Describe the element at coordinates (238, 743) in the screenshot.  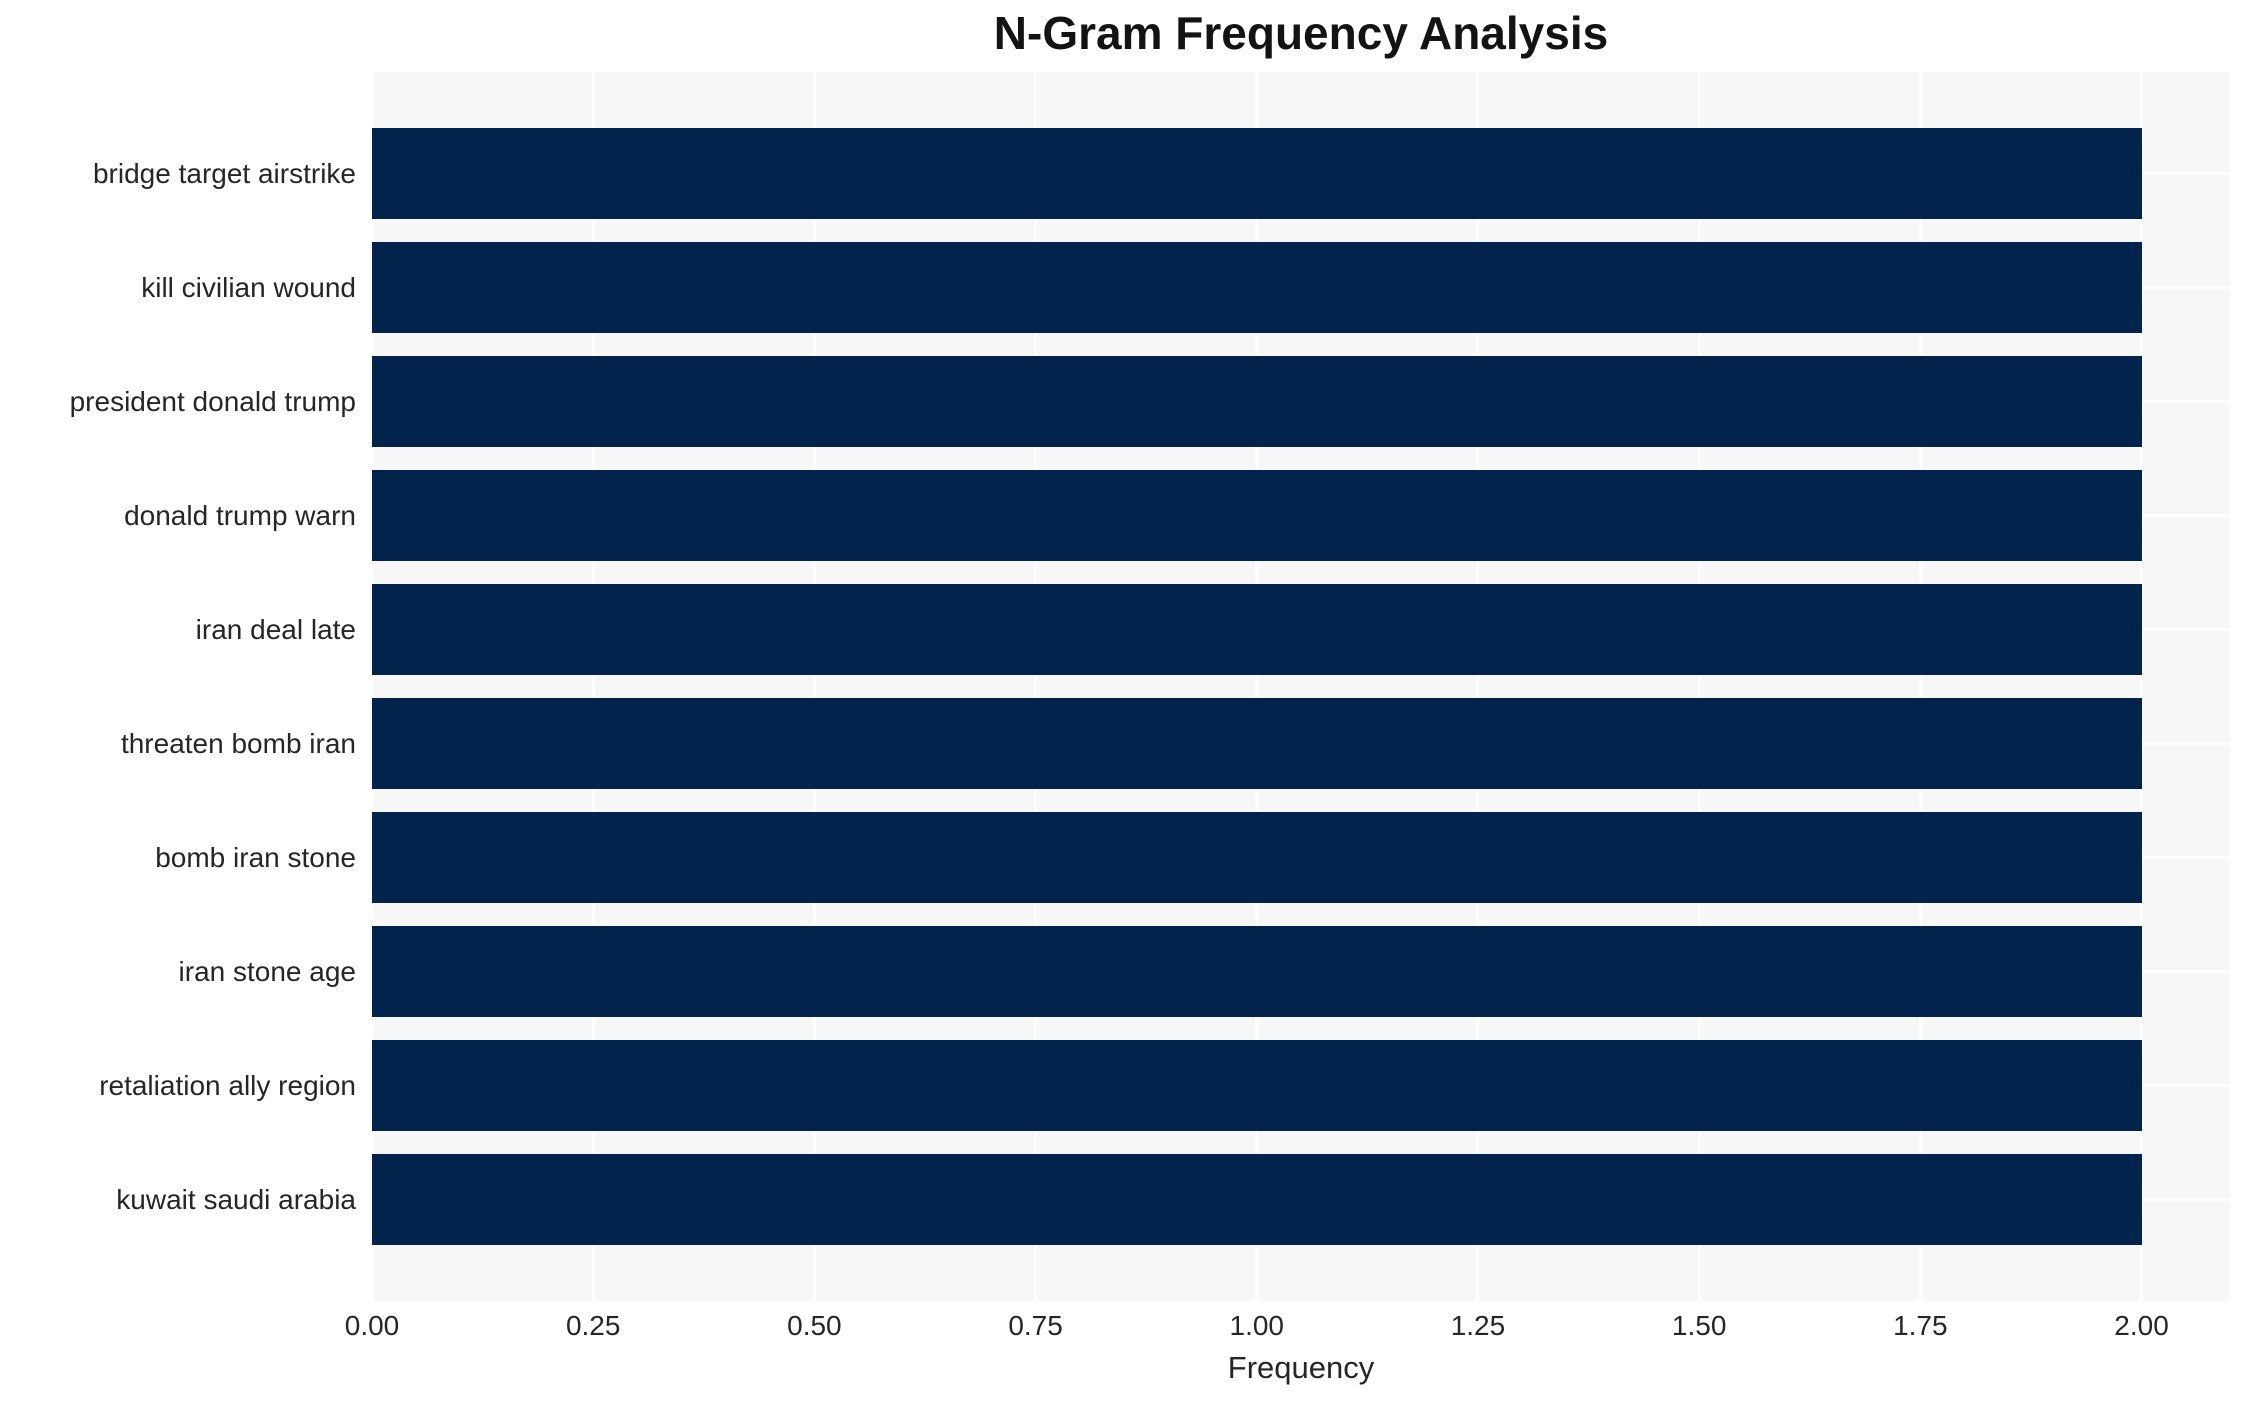
I see `y-axis-label: threaten bomb iran` at that location.